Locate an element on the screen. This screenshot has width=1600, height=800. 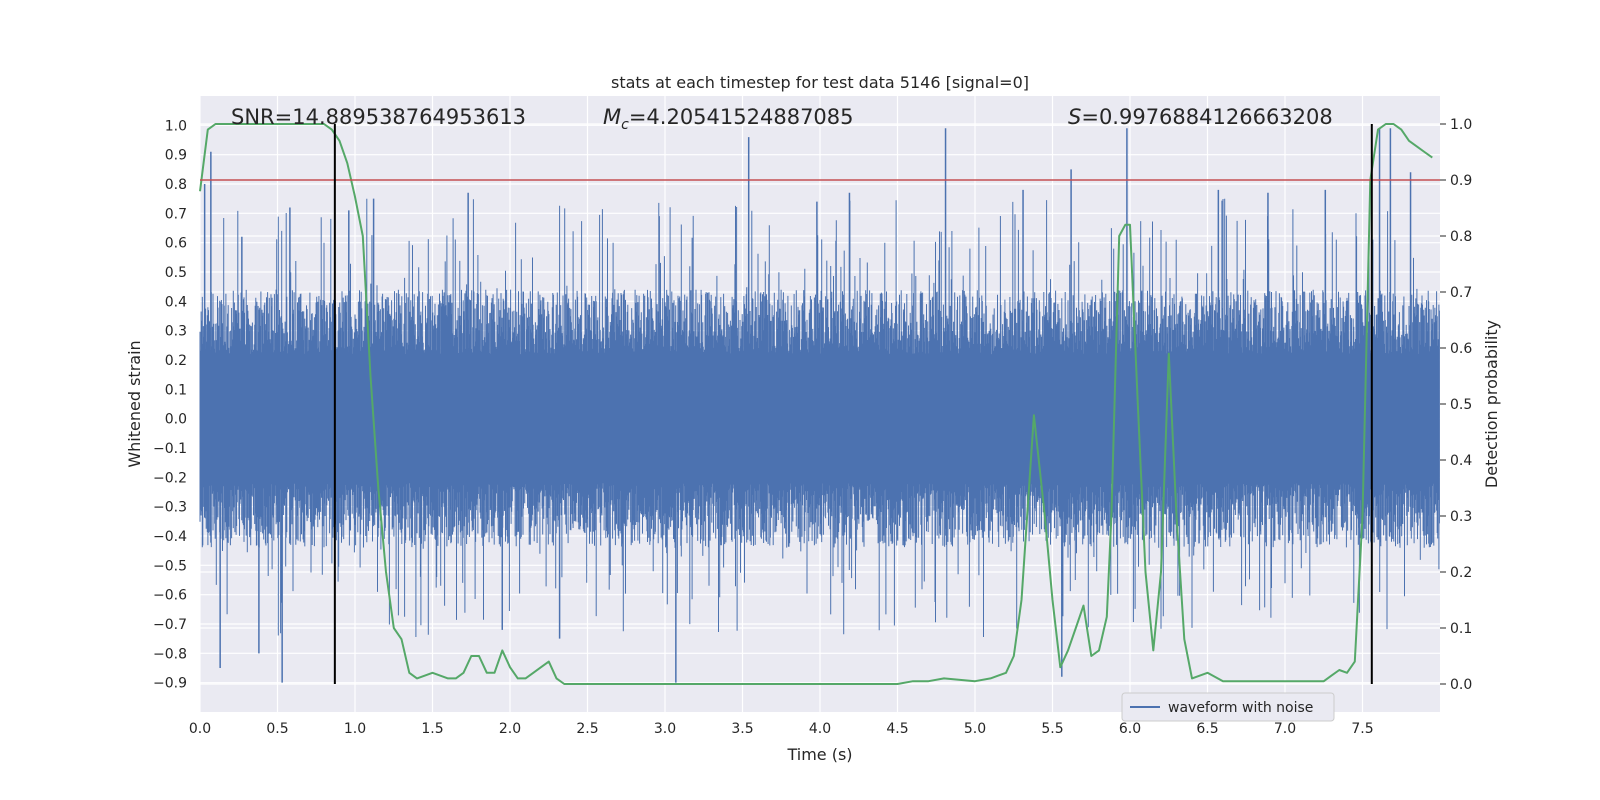
legend-box is located at coordinates (1228, 707).